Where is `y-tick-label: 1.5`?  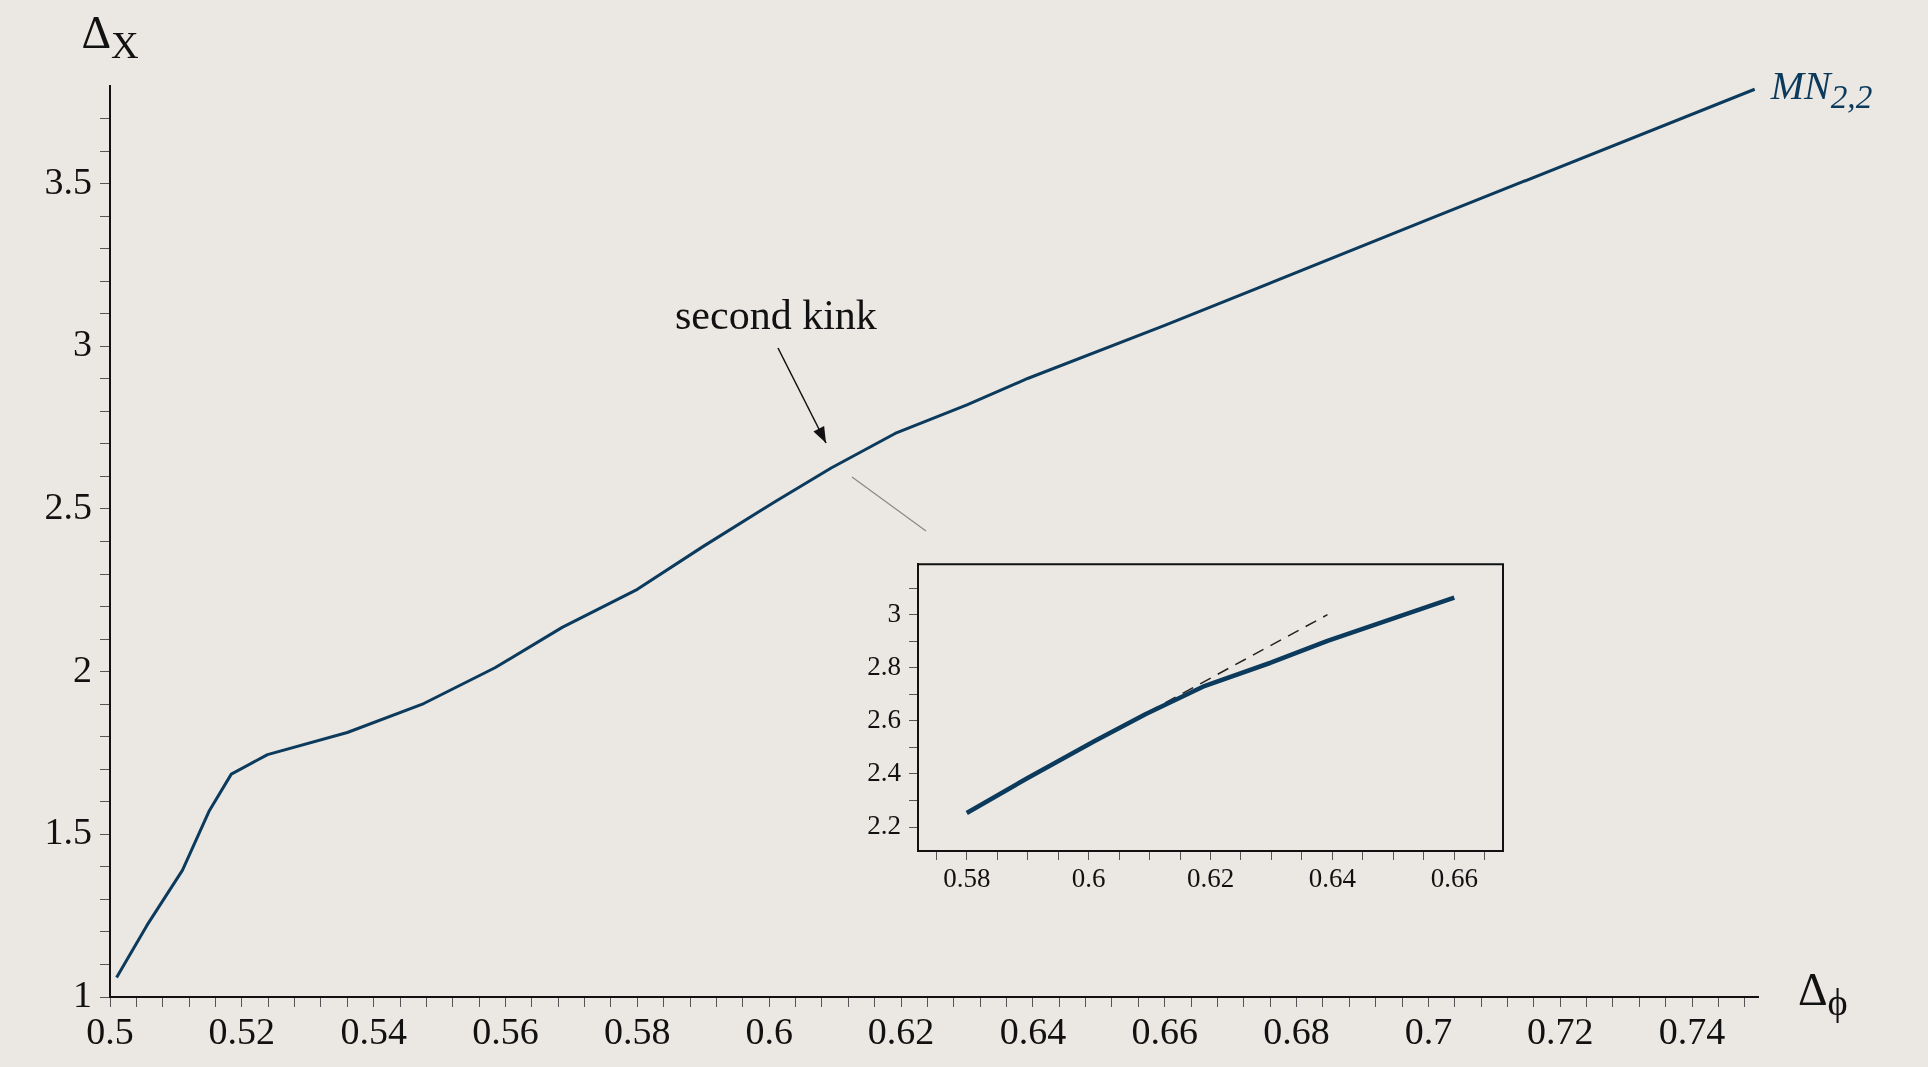
y-tick-label: 1.5 is located at coordinates (68, 831).